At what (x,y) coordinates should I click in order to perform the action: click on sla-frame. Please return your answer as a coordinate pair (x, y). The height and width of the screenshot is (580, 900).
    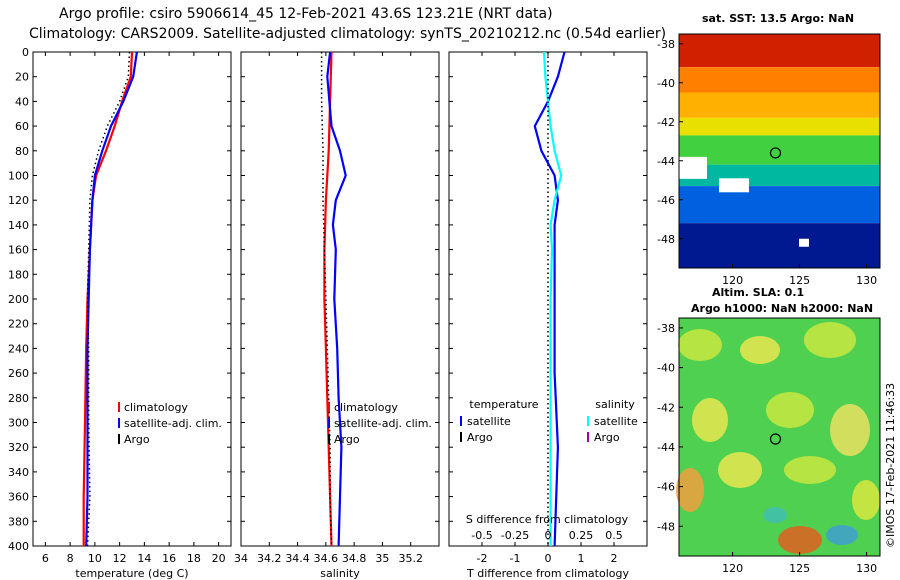
    Looking at the image, I should click on (779, 437).